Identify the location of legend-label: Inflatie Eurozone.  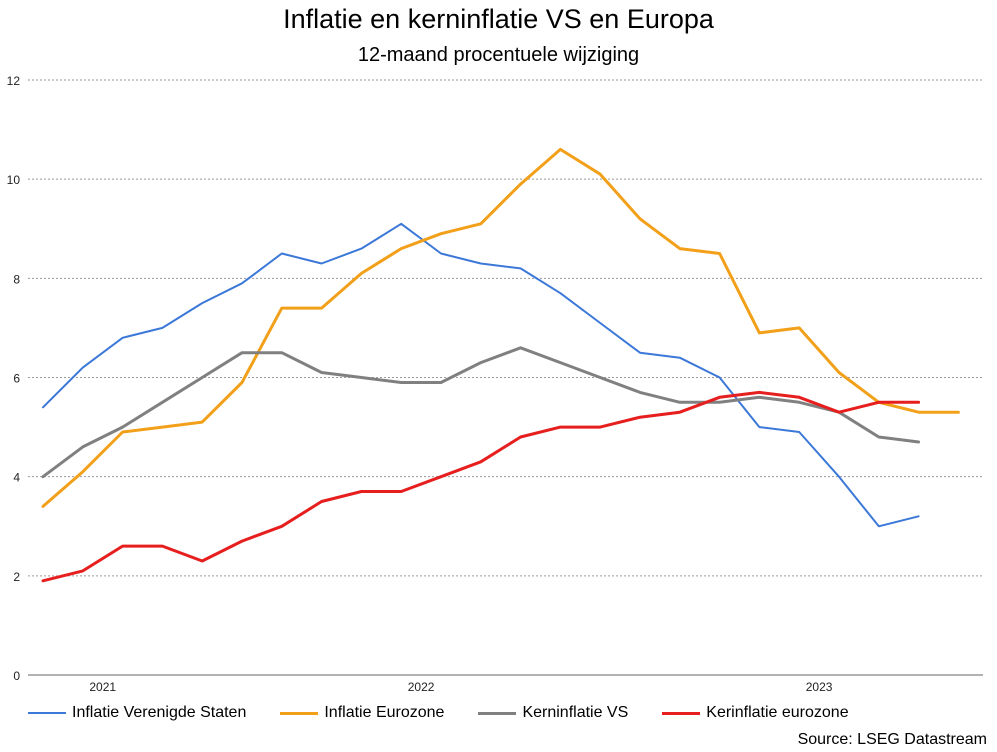
(384, 712).